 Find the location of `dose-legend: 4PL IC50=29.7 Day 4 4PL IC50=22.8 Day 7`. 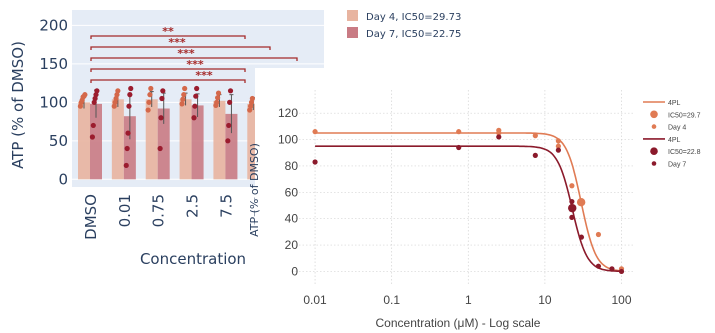

dose-legend: 4PL IC50=29.7 Day 4 4PL IC50=22.8 Day 7 is located at coordinates (672, 134).